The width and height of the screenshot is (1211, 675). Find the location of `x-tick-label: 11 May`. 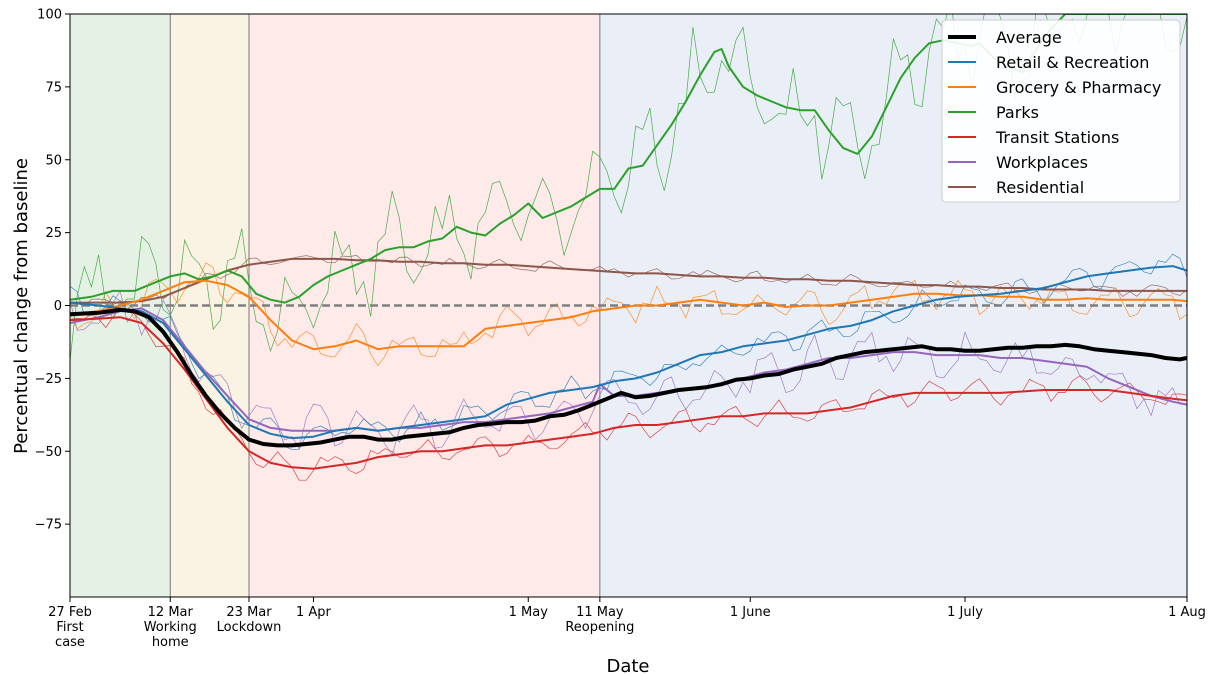

x-tick-label: 11 May is located at coordinates (600, 612).